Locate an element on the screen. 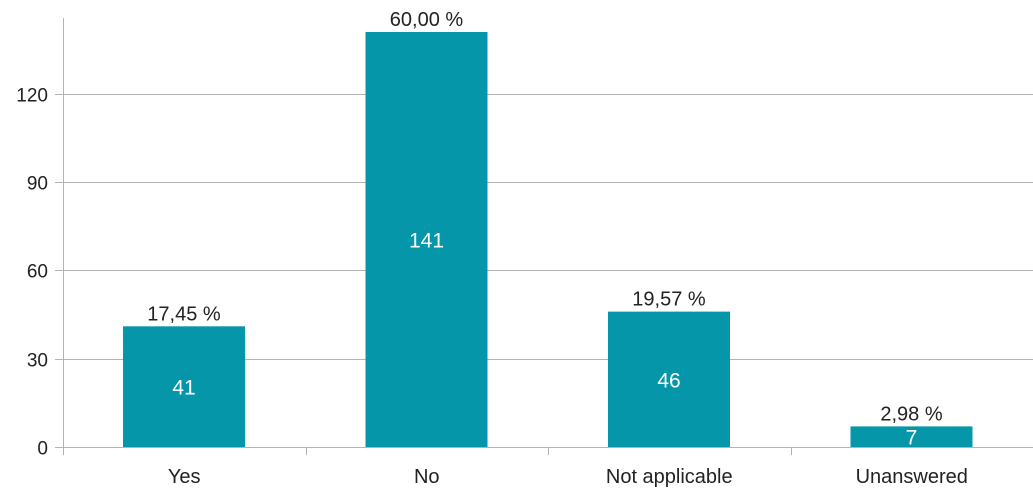 This screenshot has width=1033, height=489. bar-value-label: 141 is located at coordinates (426, 241).